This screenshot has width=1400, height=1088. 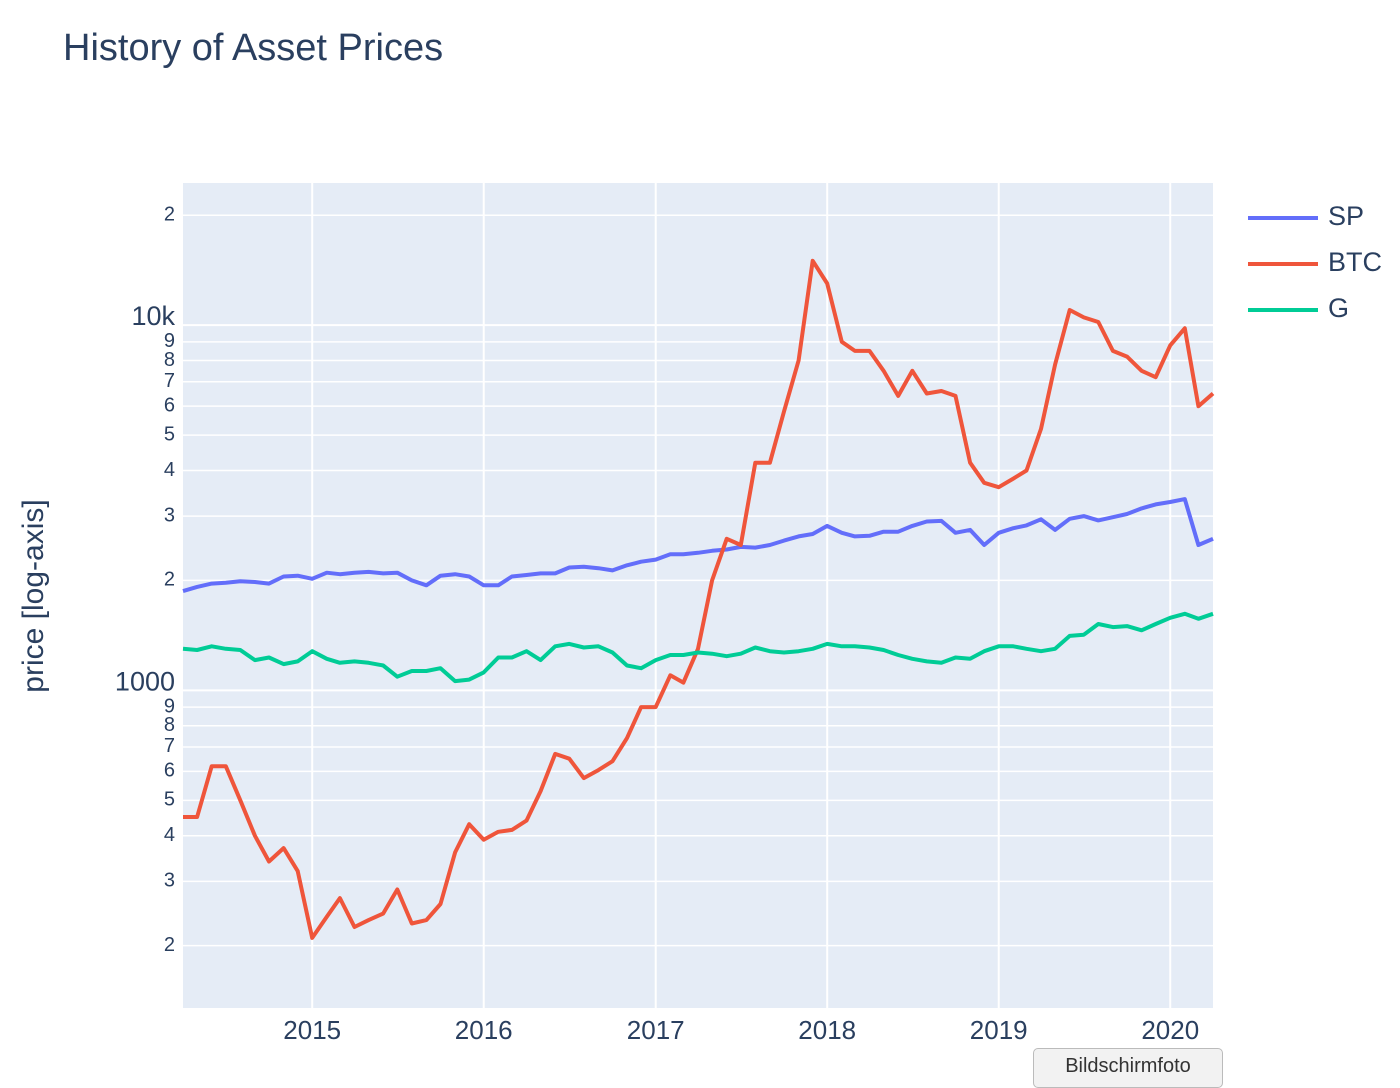 I want to click on legend-label: G, so click(x=1338, y=308).